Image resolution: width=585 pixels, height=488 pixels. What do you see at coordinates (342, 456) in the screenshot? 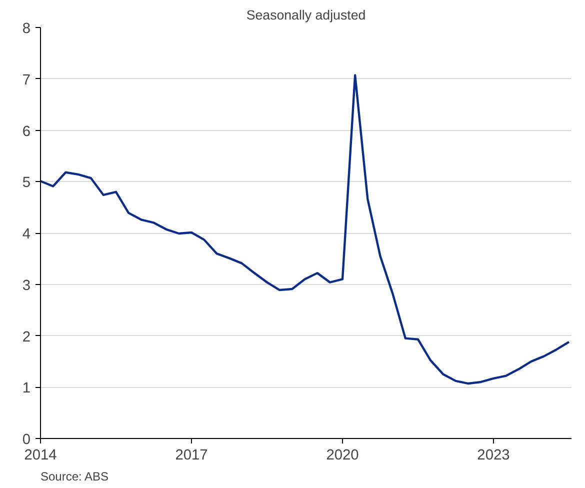
I see `x-tick-label: 2020` at bounding box center [342, 456].